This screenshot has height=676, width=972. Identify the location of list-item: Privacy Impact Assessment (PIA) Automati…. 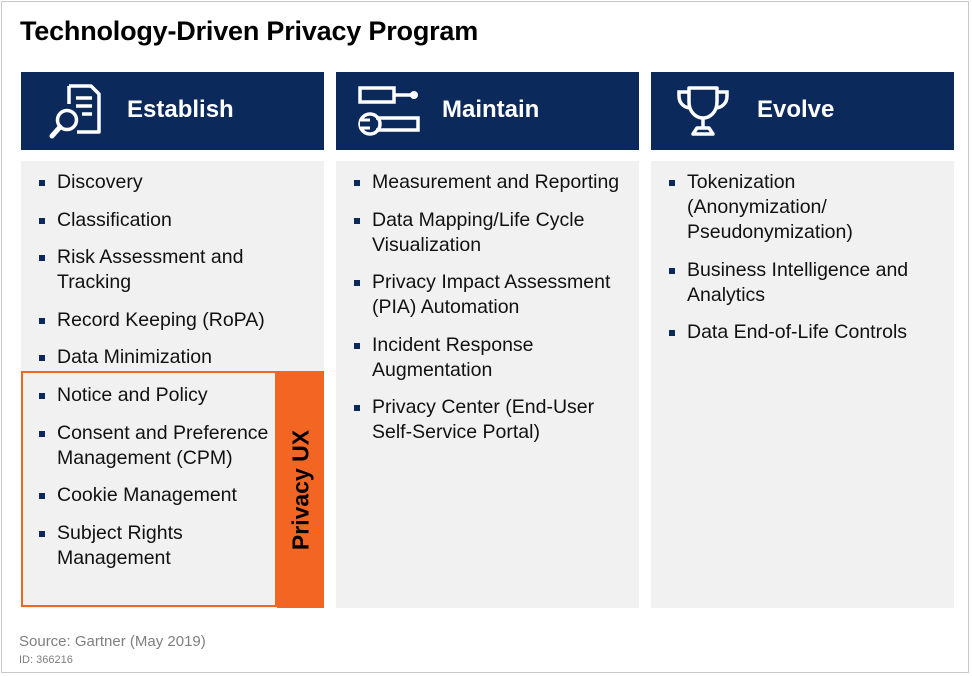
(481, 295).